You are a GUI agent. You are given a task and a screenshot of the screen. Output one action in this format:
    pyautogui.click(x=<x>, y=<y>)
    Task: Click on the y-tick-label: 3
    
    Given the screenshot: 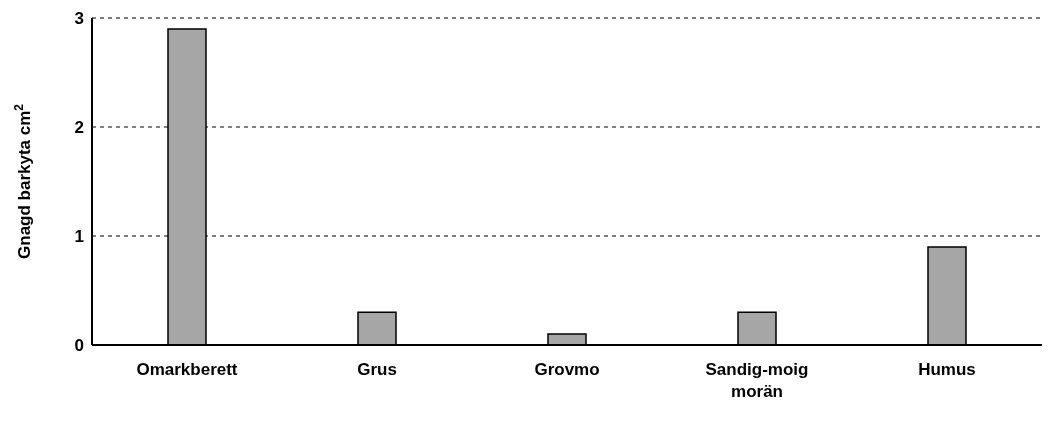 What is the action you would take?
    pyautogui.click(x=79, y=19)
    